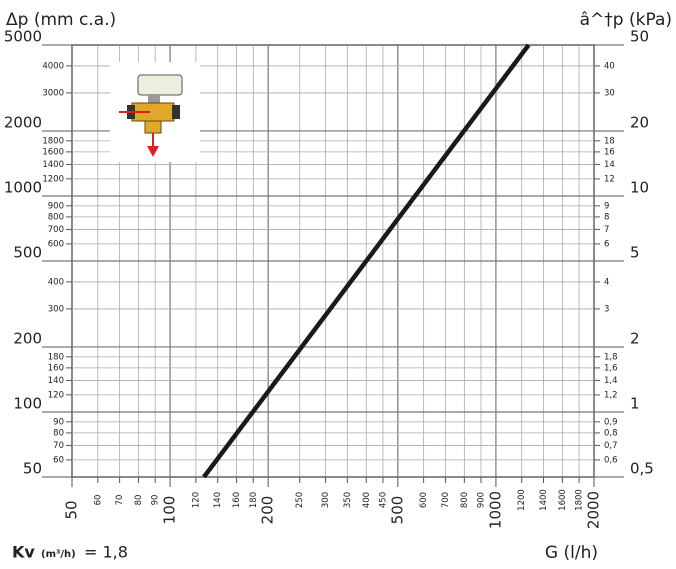 The height and width of the screenshot is (569, 676). I want to click on y2-tick-label: 9, so click(606, 206).